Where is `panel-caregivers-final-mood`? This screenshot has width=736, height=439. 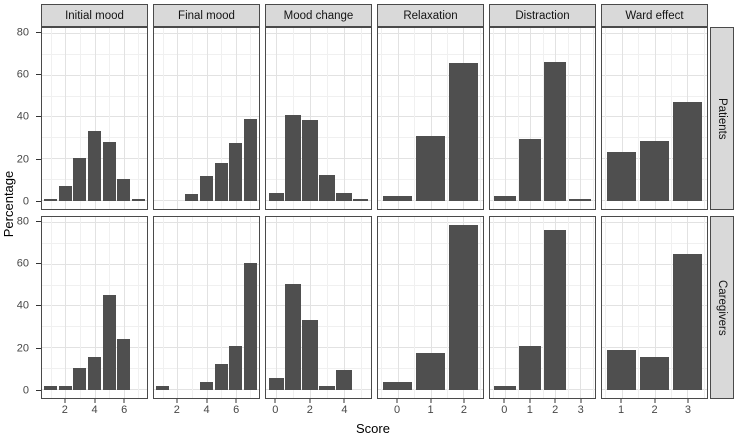
panel-caregivers-final-mood is located at coordinates (206, 307).